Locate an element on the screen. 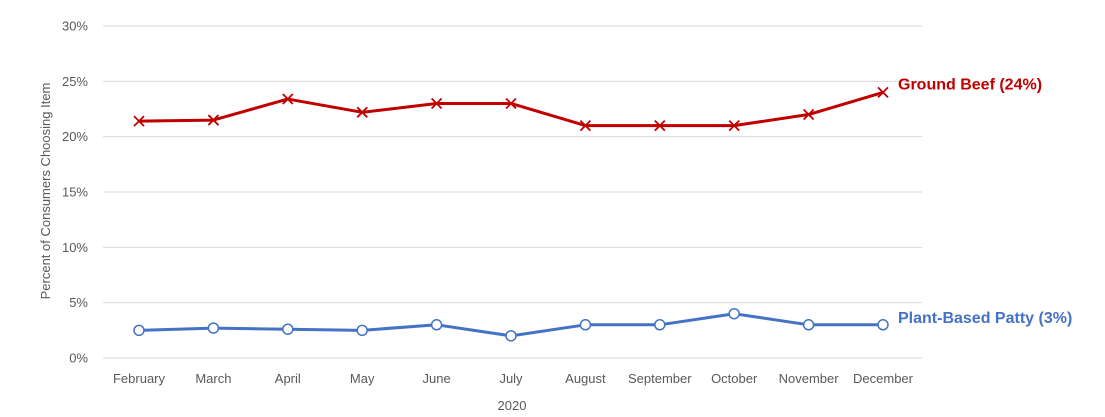 The image size is (1105, 417). x-axis-title: 2020 is located at coordinates (512, 405).